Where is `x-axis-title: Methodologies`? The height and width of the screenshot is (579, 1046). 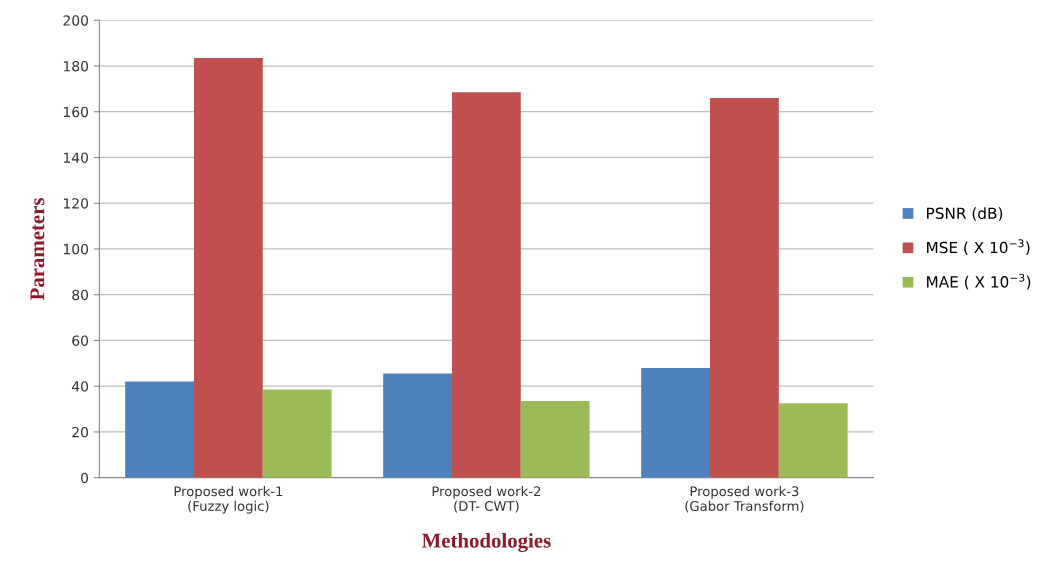 x-axis-title: Methodologies is located at coordinates (486, 543).